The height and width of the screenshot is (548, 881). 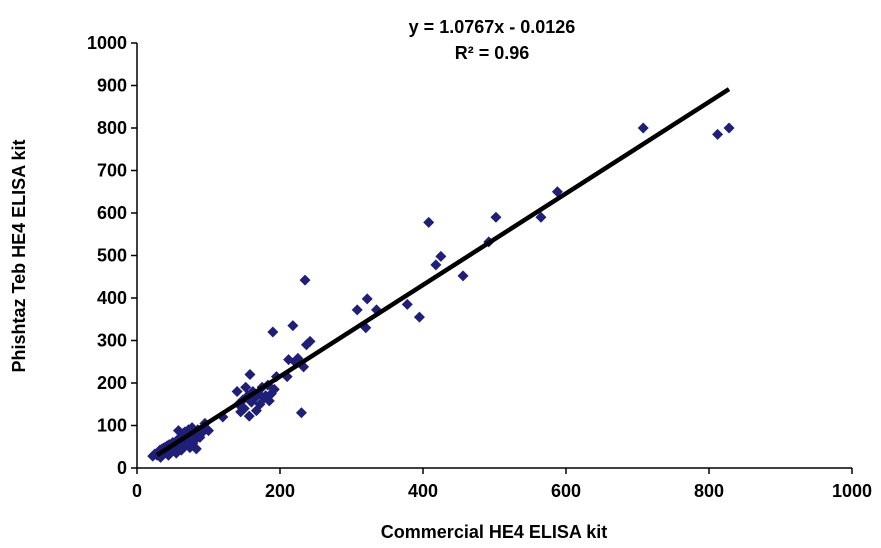 I want to click on y-axis-title: Phishtaz Teb HE4 ELISA kit, so click(x=19, y=255).